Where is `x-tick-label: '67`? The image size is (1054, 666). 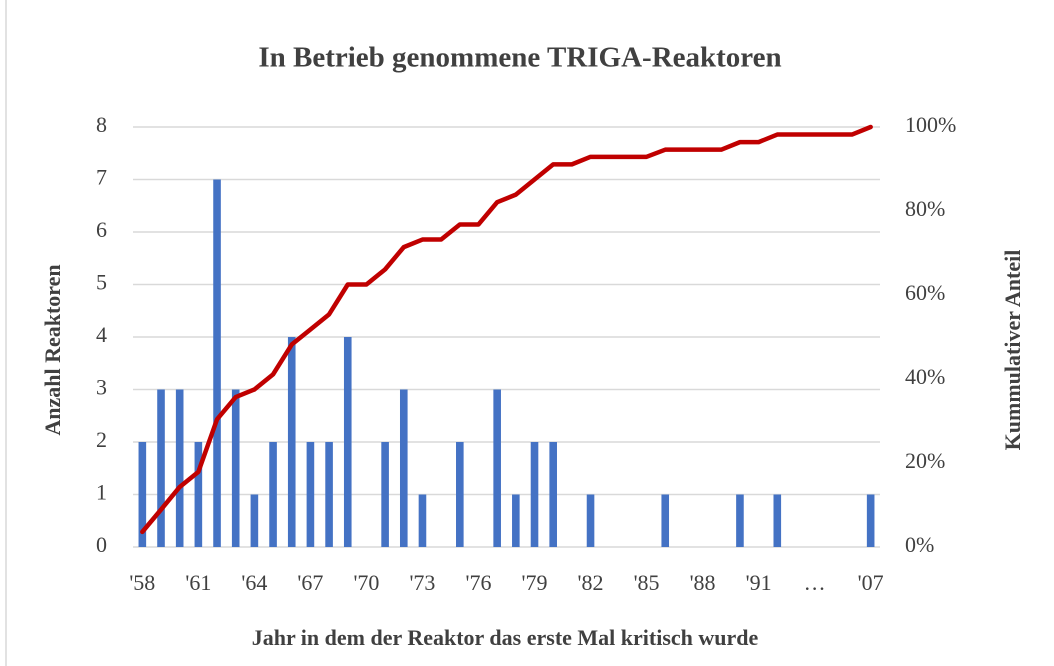 x-tick-label: '67 is located at coordinates (310, 582).